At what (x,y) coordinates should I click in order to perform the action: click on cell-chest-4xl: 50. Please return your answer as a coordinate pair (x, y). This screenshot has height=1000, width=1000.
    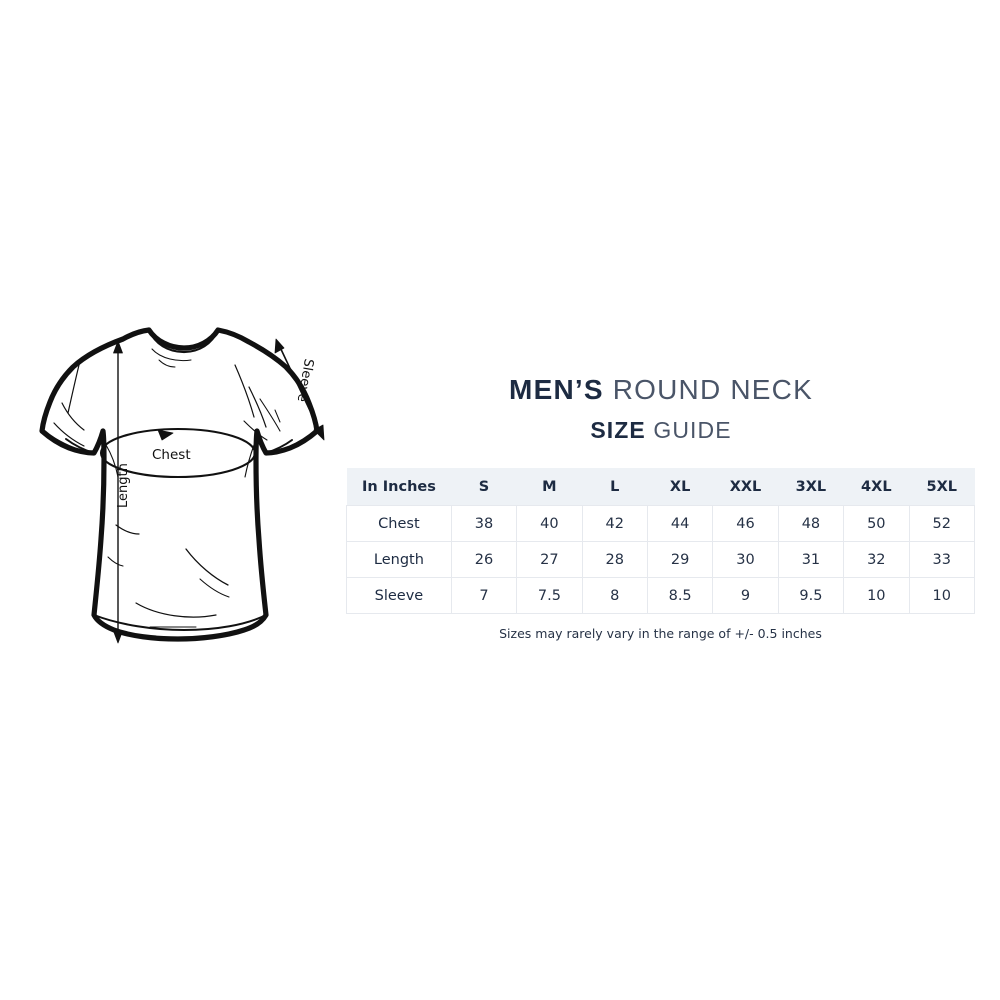
    Looking at the image, I should click on (876, 523).